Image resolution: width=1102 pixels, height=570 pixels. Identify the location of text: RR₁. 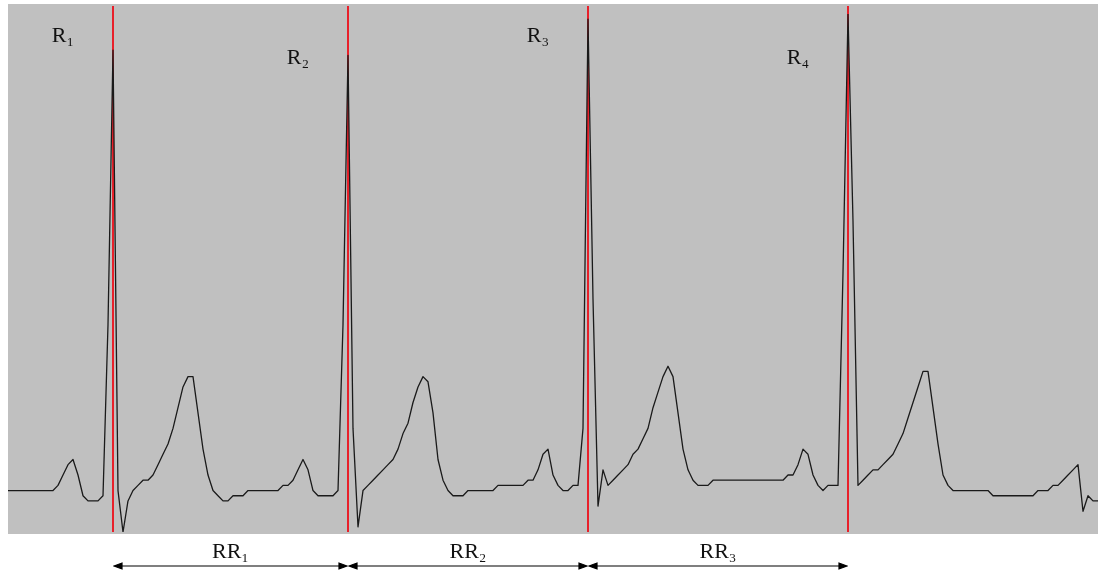
(230, 550).